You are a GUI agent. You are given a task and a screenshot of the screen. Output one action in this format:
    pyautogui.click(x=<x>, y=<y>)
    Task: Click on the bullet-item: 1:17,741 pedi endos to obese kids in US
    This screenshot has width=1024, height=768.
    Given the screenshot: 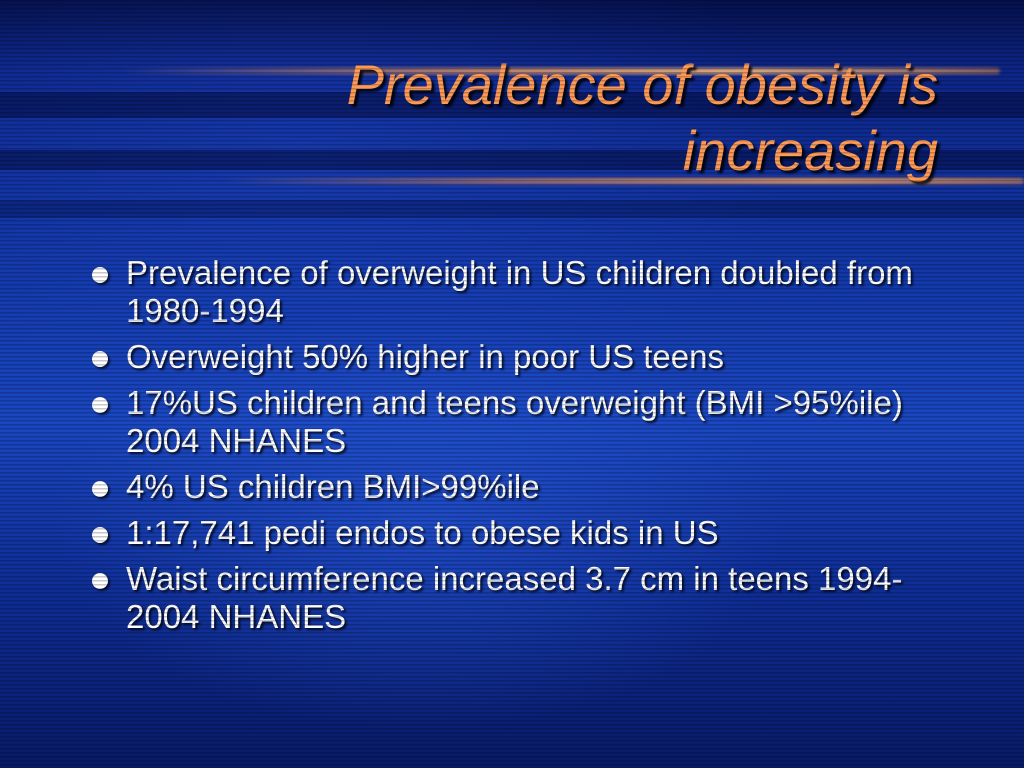 What is the action you would take?
    pyautogui.click(x=508, y=533)
    